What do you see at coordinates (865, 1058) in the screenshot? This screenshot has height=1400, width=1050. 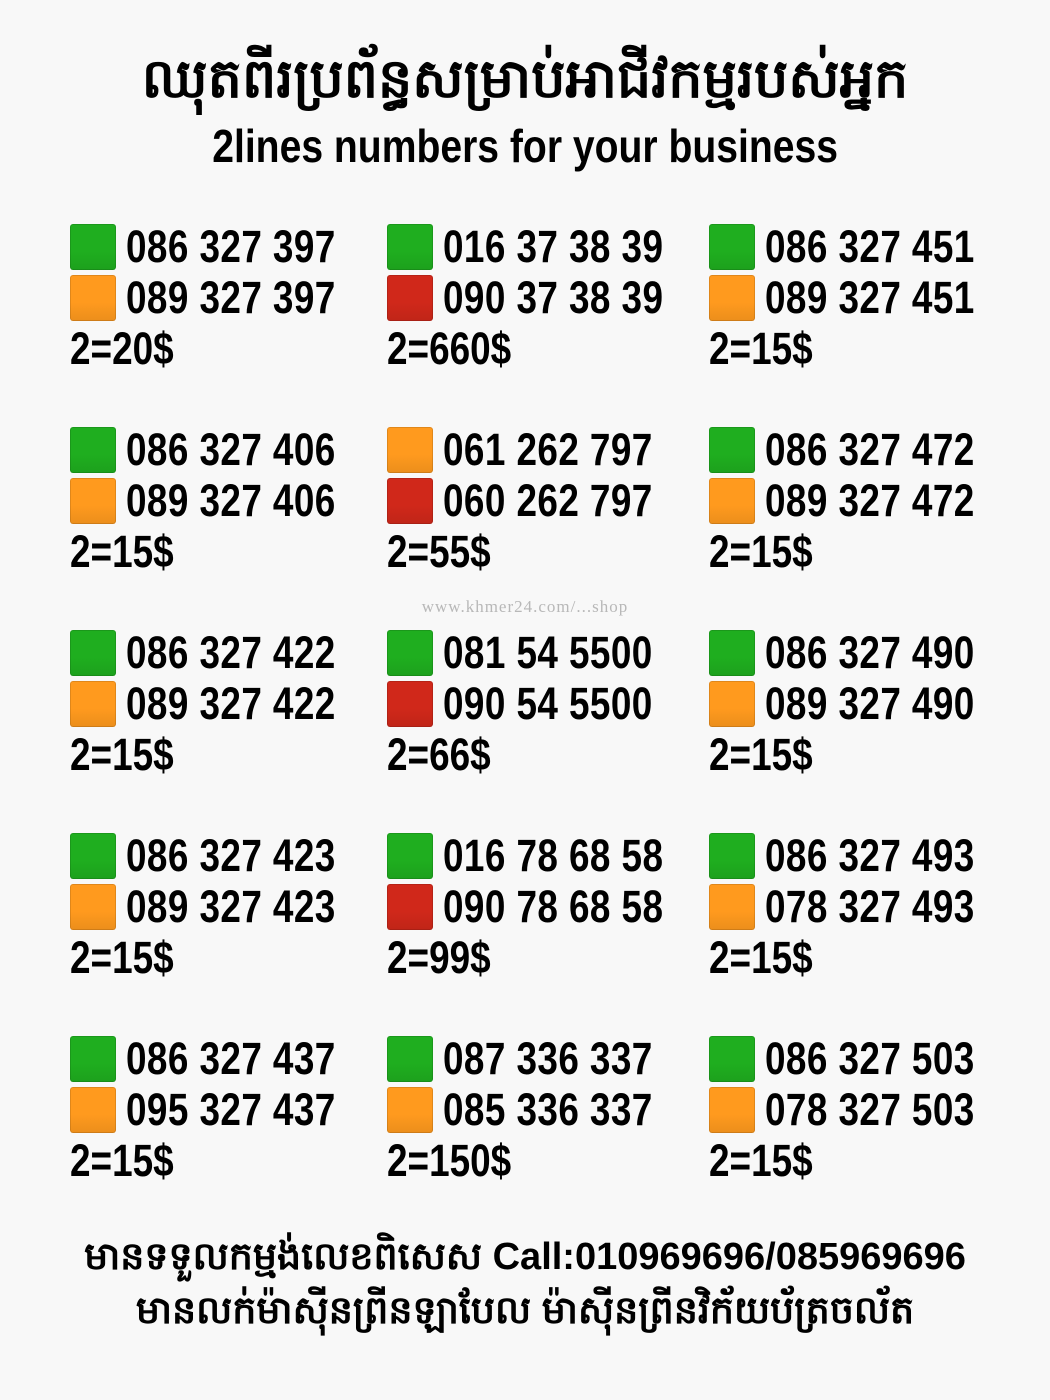 I see `phone-line: 086 327 503` at bounding box center [865, 1058].